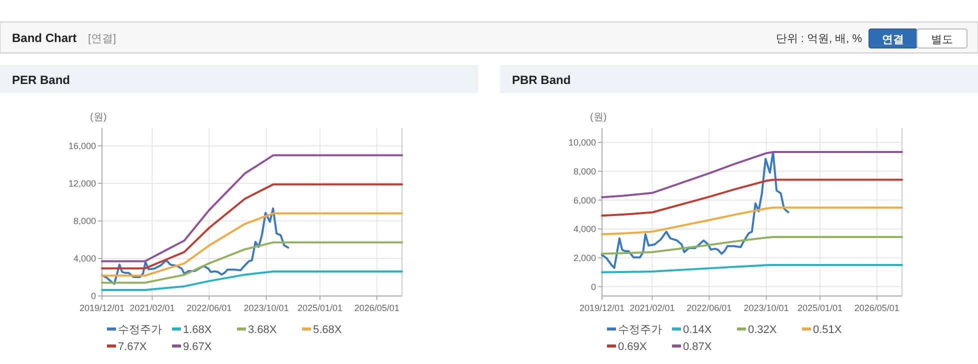 The width and height of the screenshot is (978, 364). Describe the element at coordinates (584, 257) in the screenshot. I see `y-tick-label: 2,000` at that location.